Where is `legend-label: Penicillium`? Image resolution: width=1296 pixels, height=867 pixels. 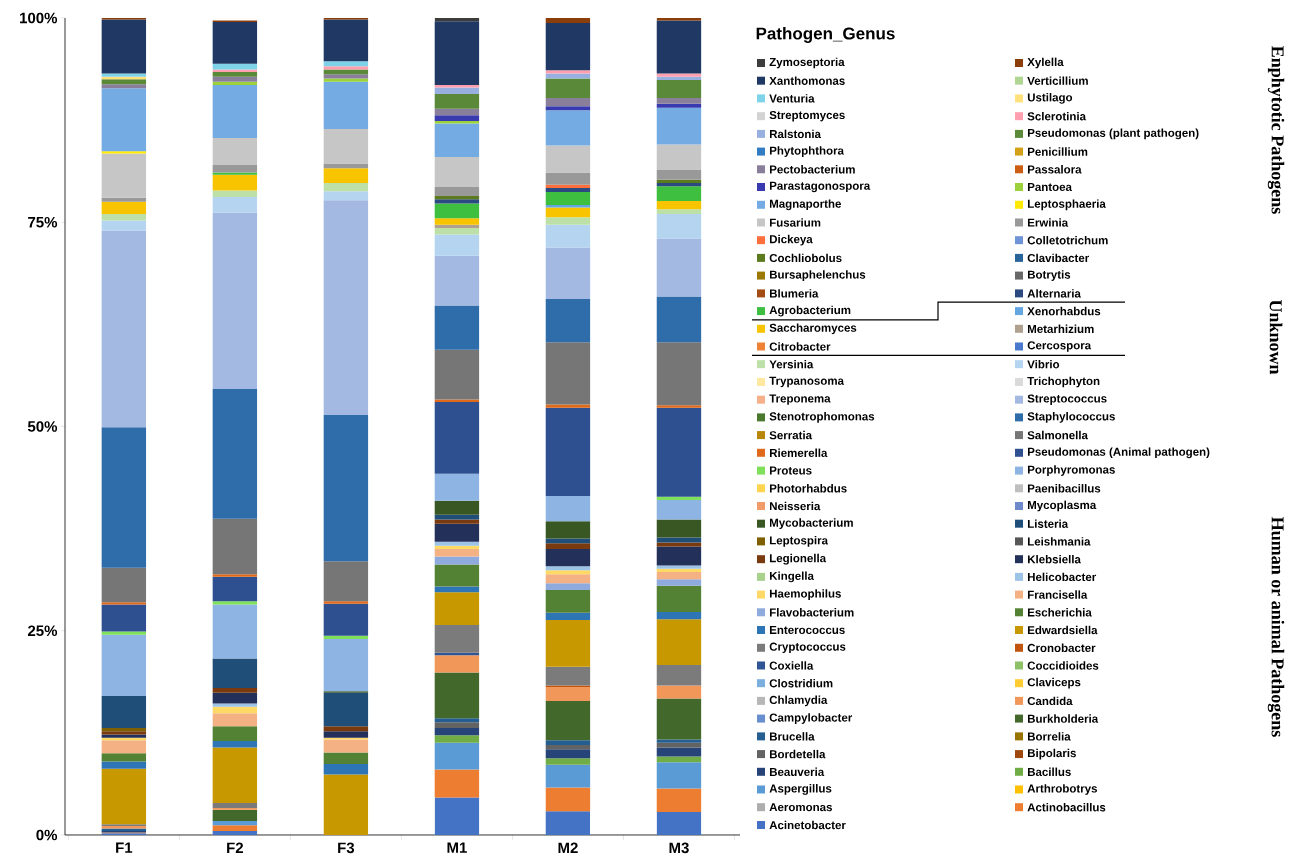 legend-label: Penicillium is located at coordinates (1057, 151).